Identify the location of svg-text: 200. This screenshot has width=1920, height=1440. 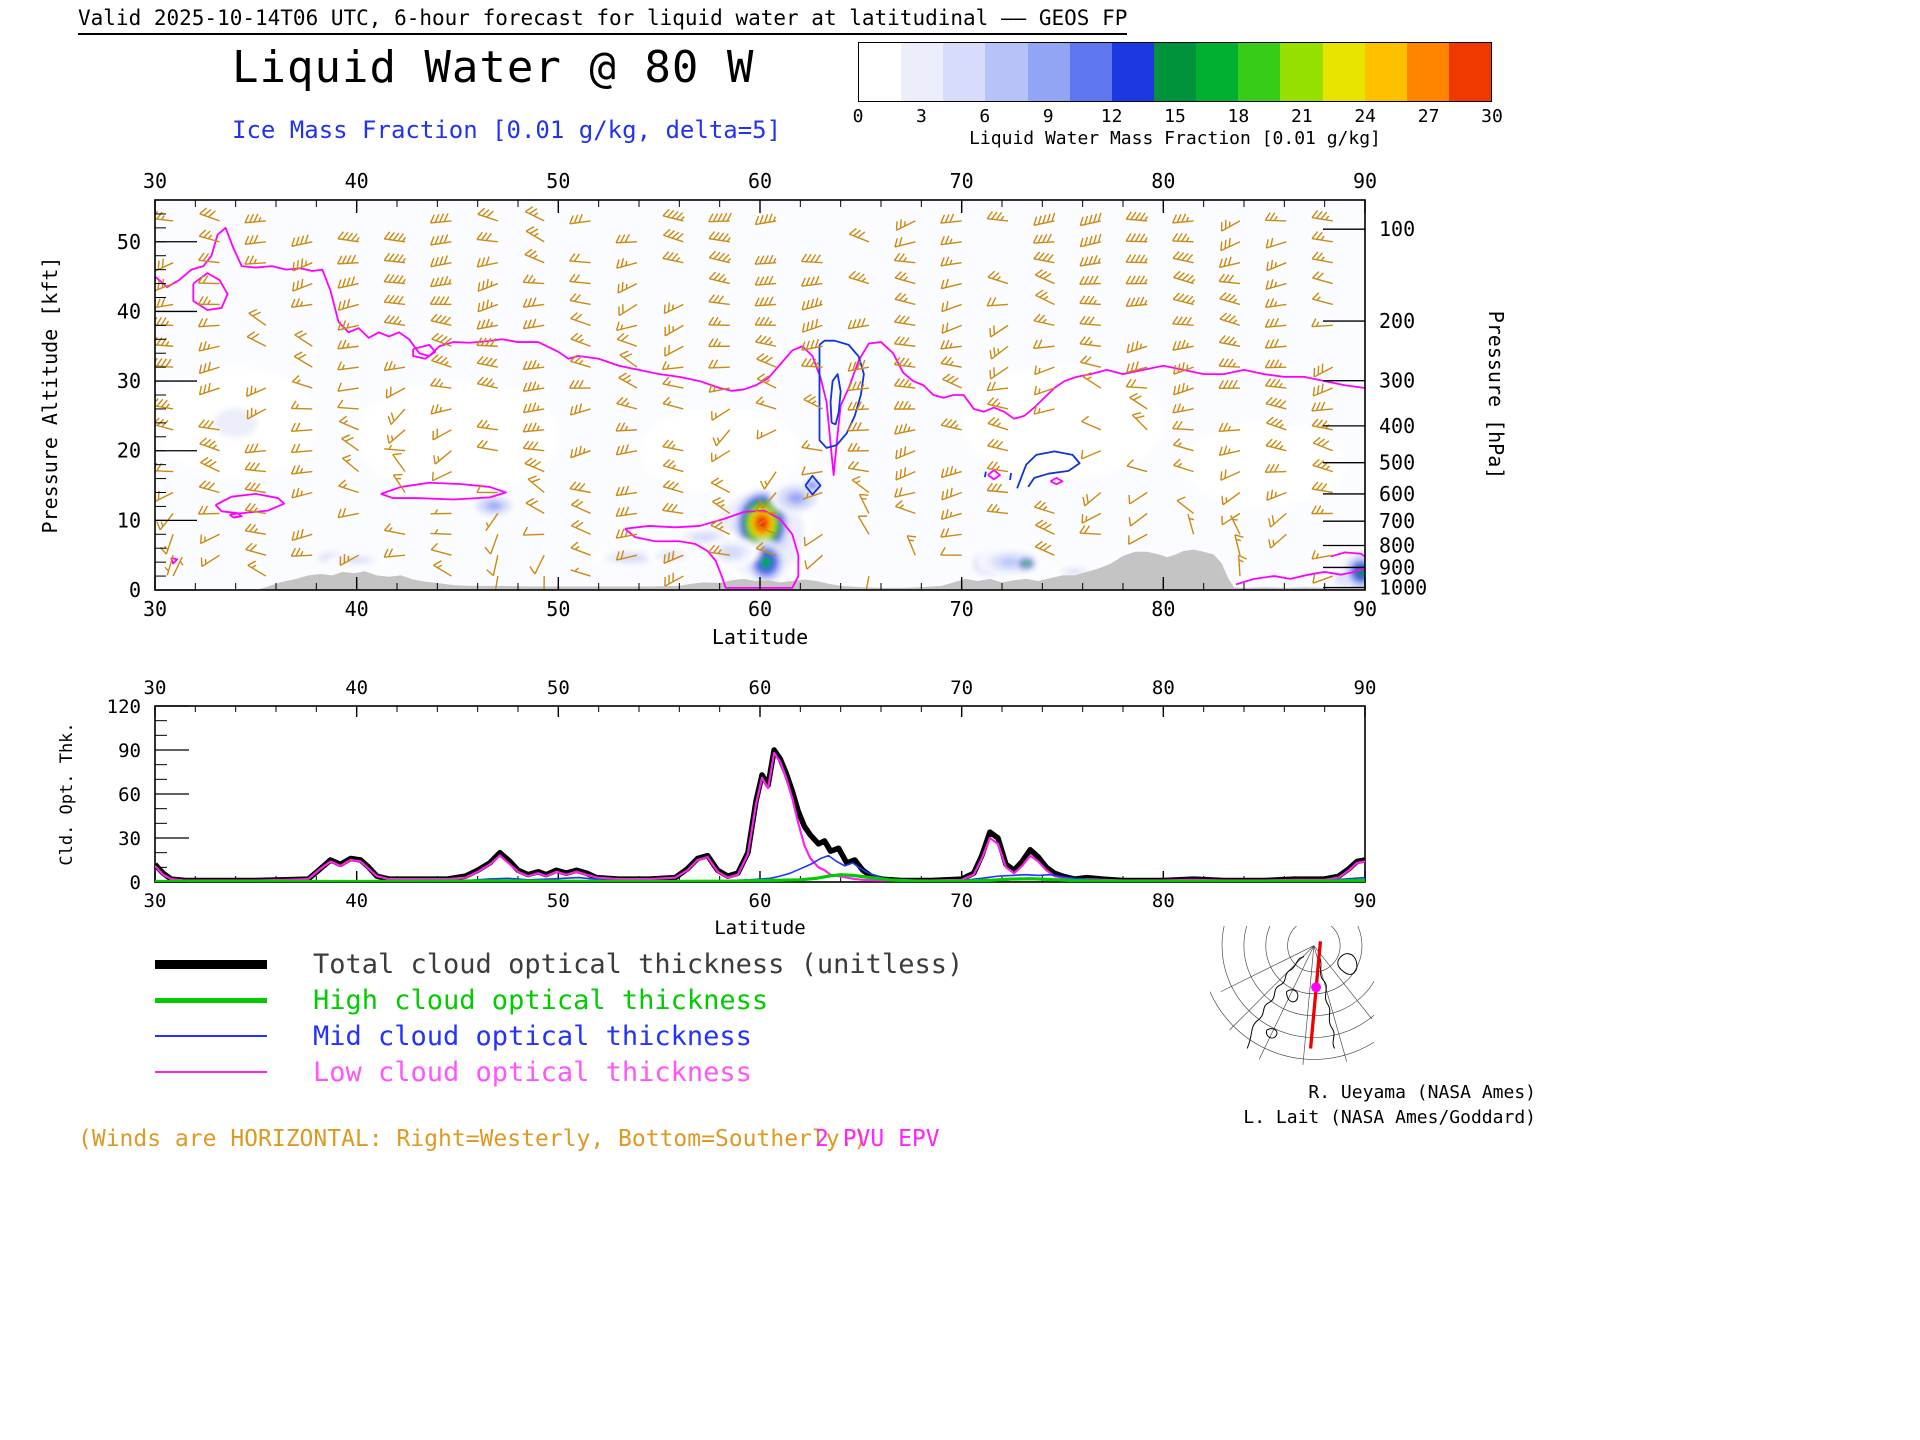
(1397, 321).